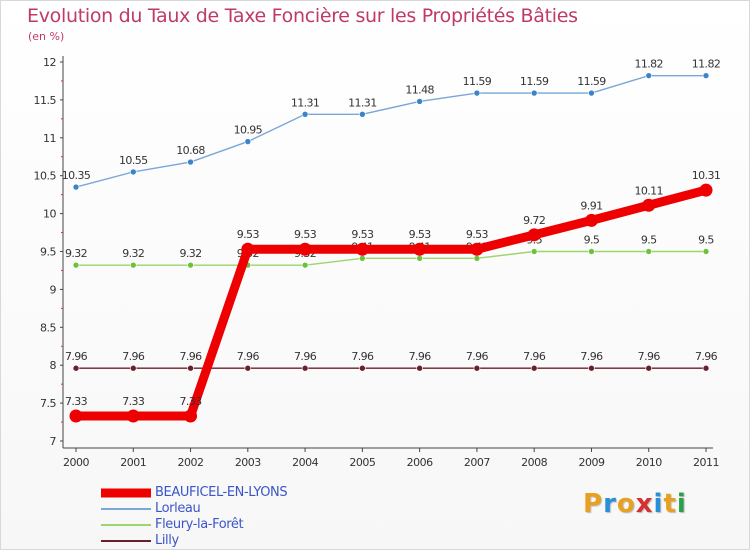 The height and width of the screenshot is (550, 750). I want to click on y-tick-label: 10, so click(49, 214).